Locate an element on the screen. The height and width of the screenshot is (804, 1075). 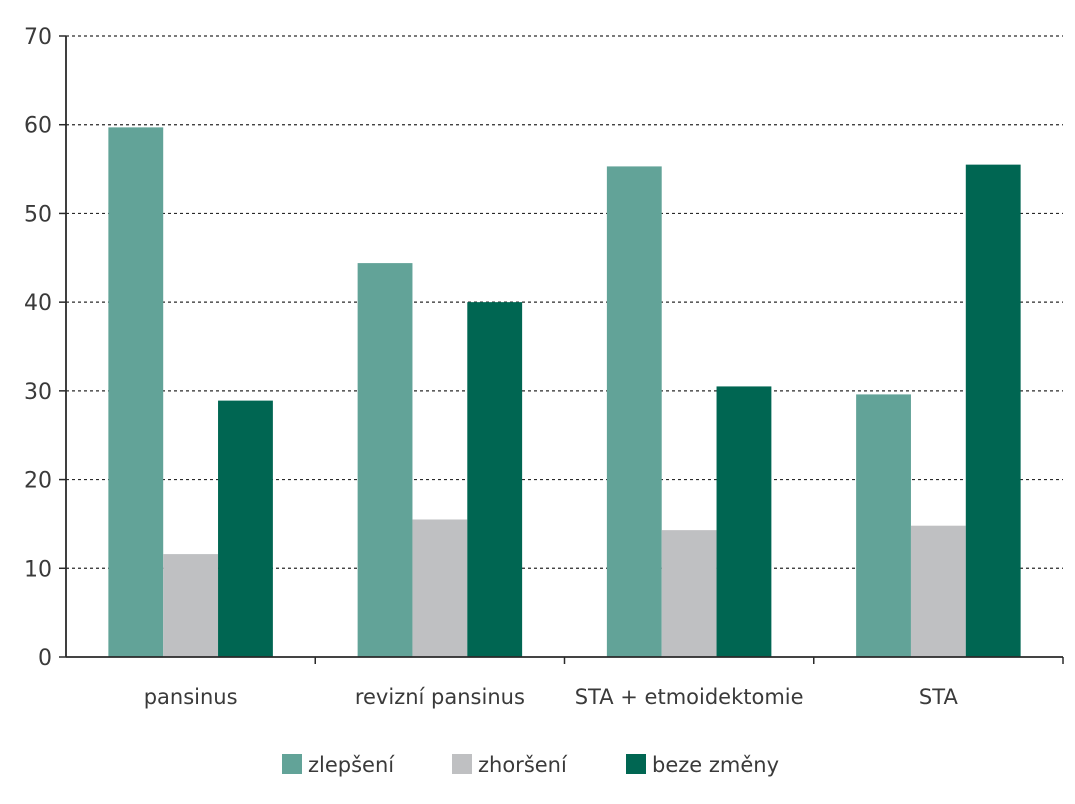
y-tick-label: 20 is located at coordinates (38, 481).